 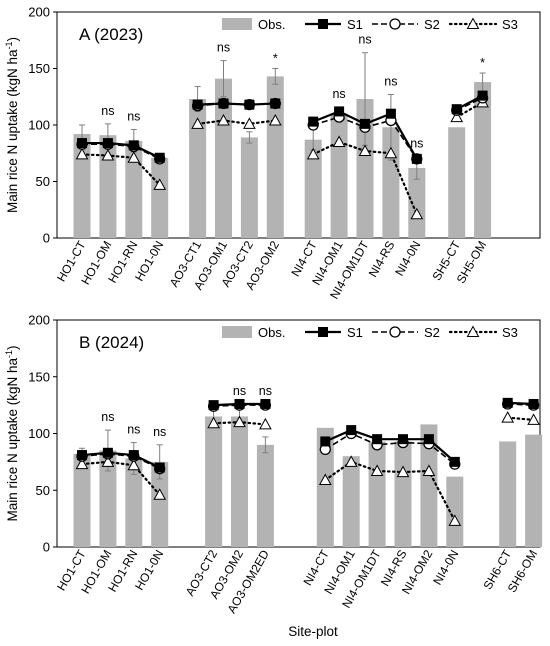 I want to click on panel-title: A (2023), so click(x=111, y=34).